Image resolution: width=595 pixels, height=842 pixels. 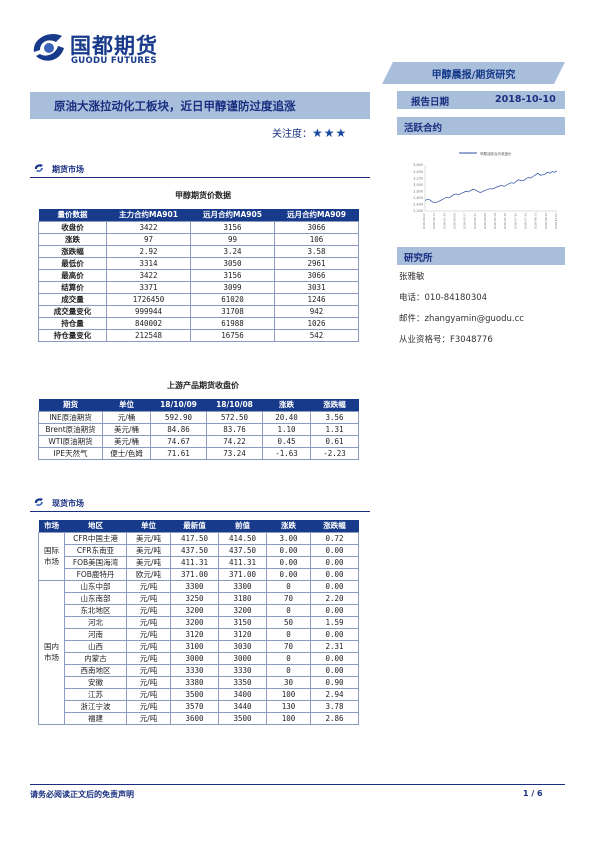 I want to click on table-row: INE原油期货 元/桶 592.90 572.50 20.40 3.56, so click(x=198, y=417).